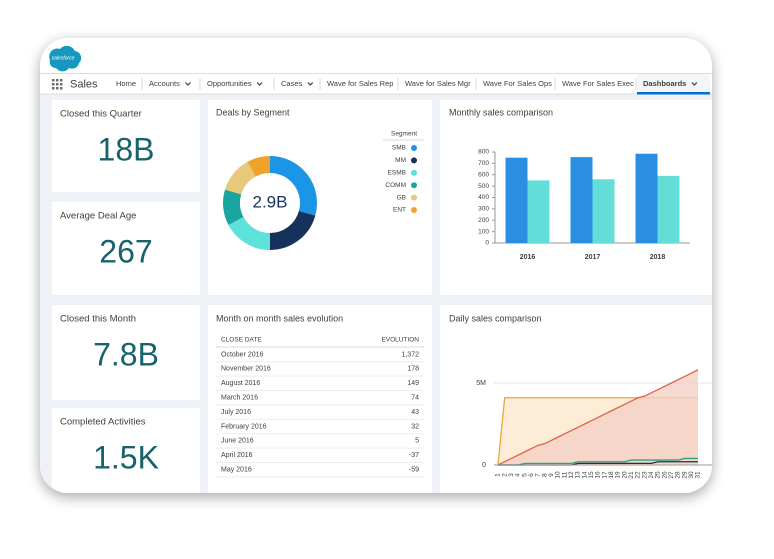 The width and height of the screenshot is (774, 559). I want to click on nav-tab: Cases, so click(292, 83).